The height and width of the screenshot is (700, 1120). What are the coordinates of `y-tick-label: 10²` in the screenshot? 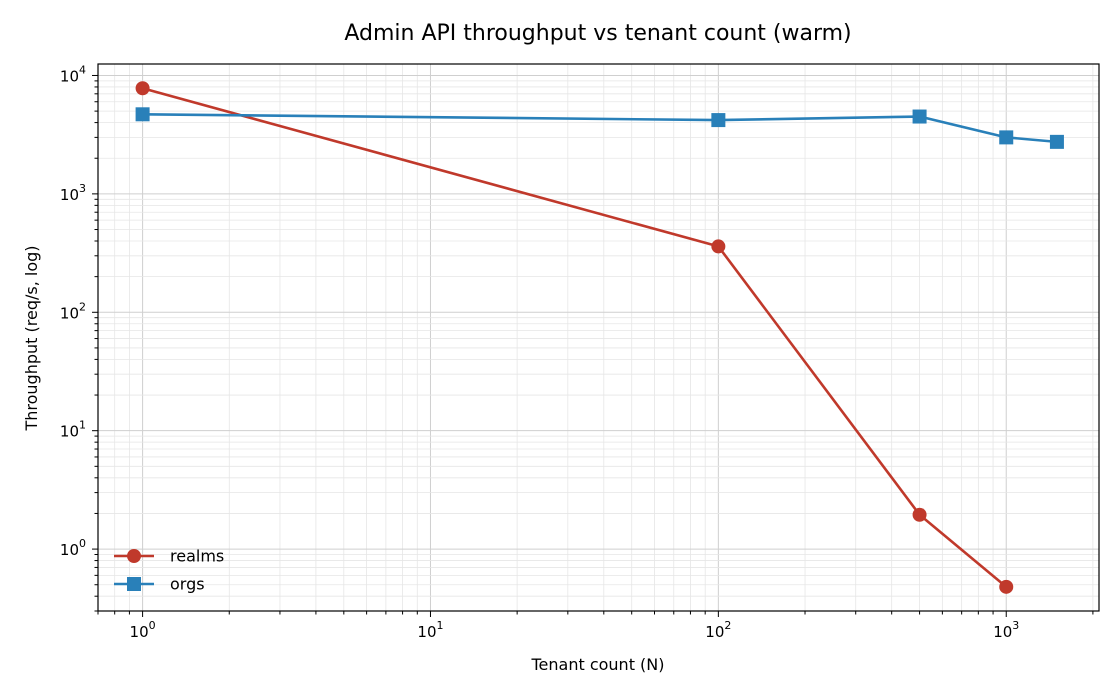 It's located at (73, 311).